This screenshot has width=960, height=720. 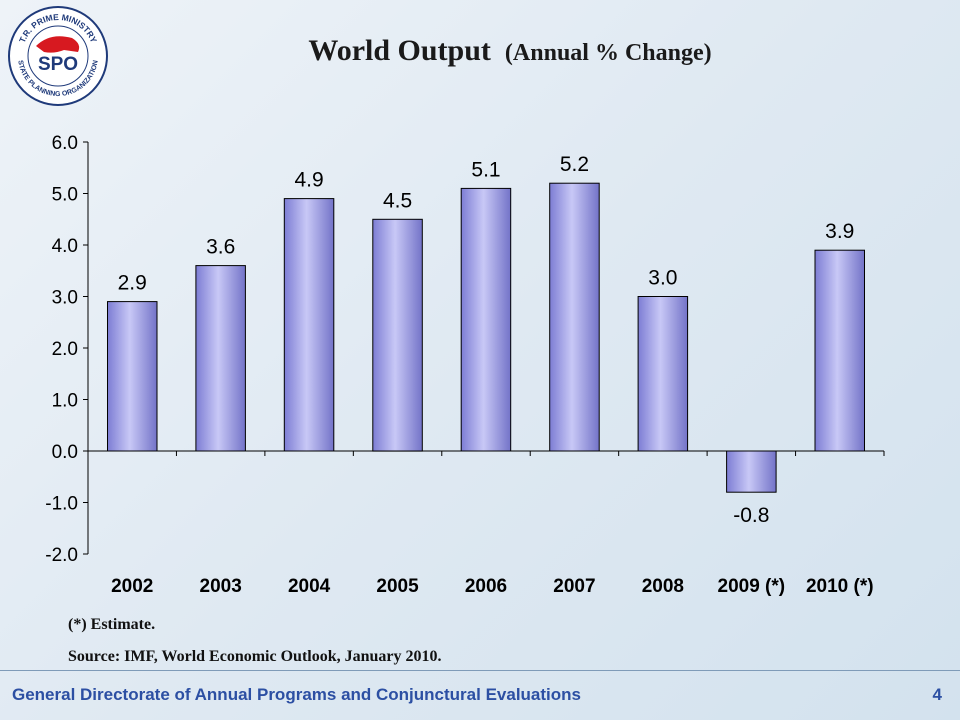 What do you see at coordinates (132, 586) in the screenshot?
I see `x-category-label: 2002` at bounding box center [132, 586].